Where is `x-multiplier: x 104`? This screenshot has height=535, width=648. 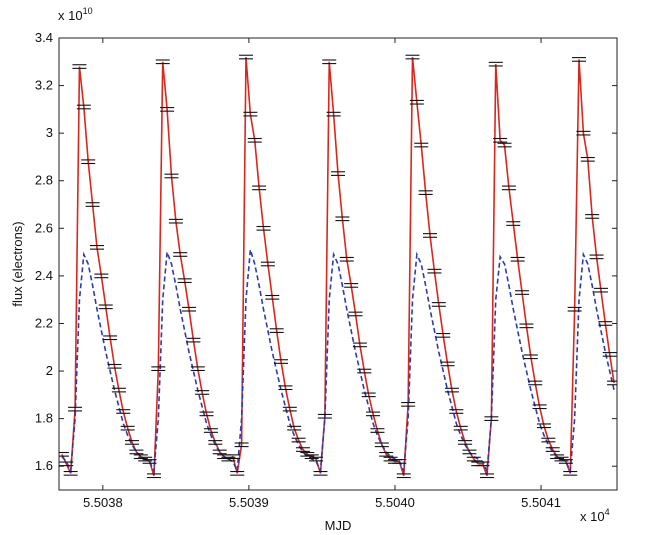 x-multiplier: x 104 is located at coordinates (595, 515).